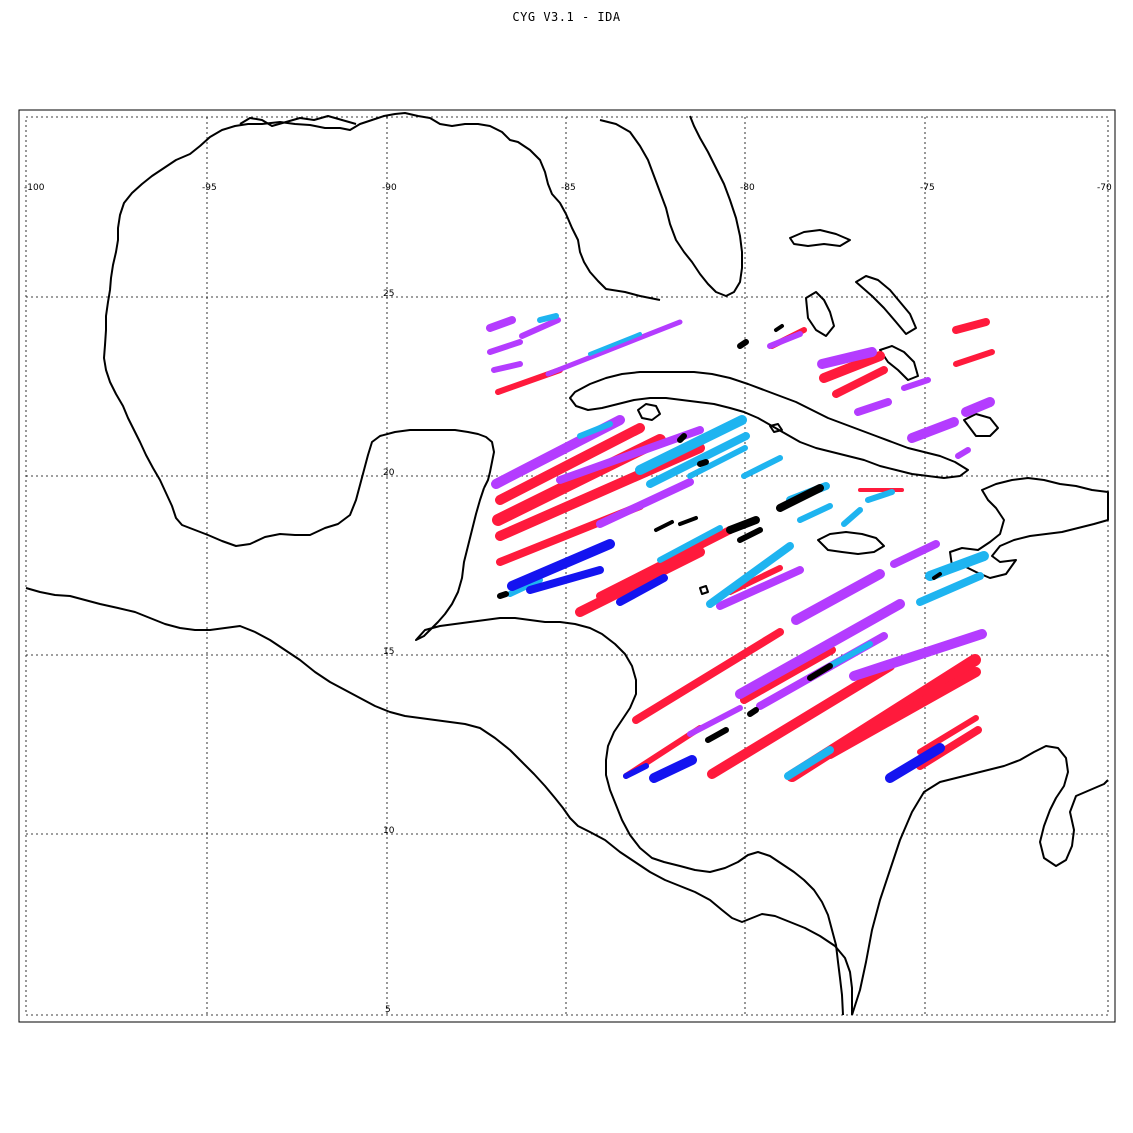 Image resolution: width=1133 pixels, height=1133 pixels. I want to click on coastline-isla-de-la-juventud, so click(649, 412).